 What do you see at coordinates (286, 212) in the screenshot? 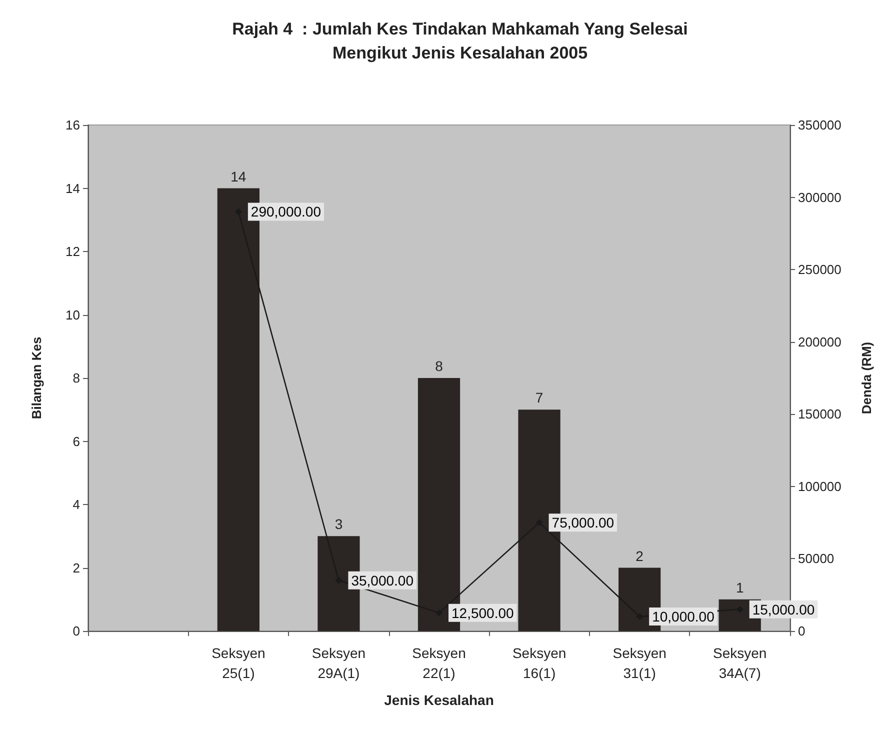
I see `data-label: 290,000.00` at bounding box center [286, 212].